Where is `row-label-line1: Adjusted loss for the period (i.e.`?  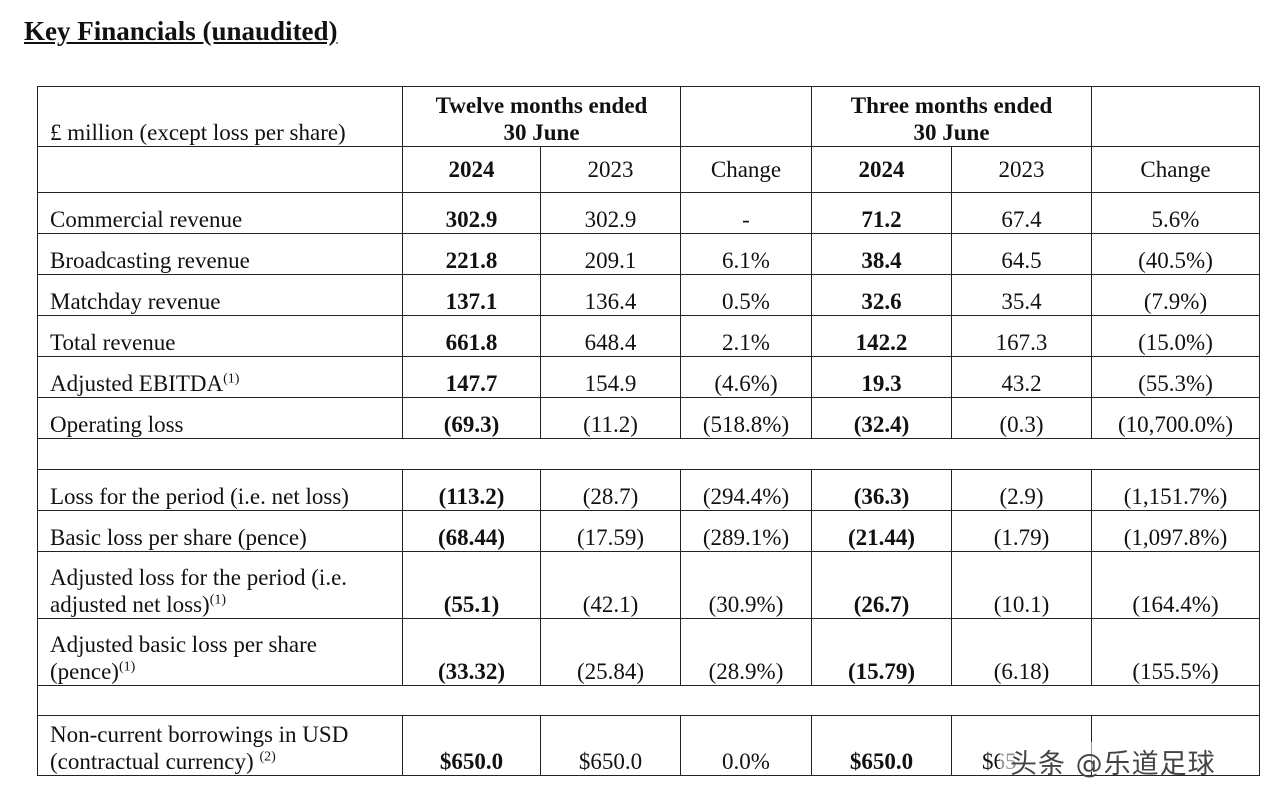
row-label-line1: Adjusted loss for the period (i.e. is located at coordinates (199, 577).